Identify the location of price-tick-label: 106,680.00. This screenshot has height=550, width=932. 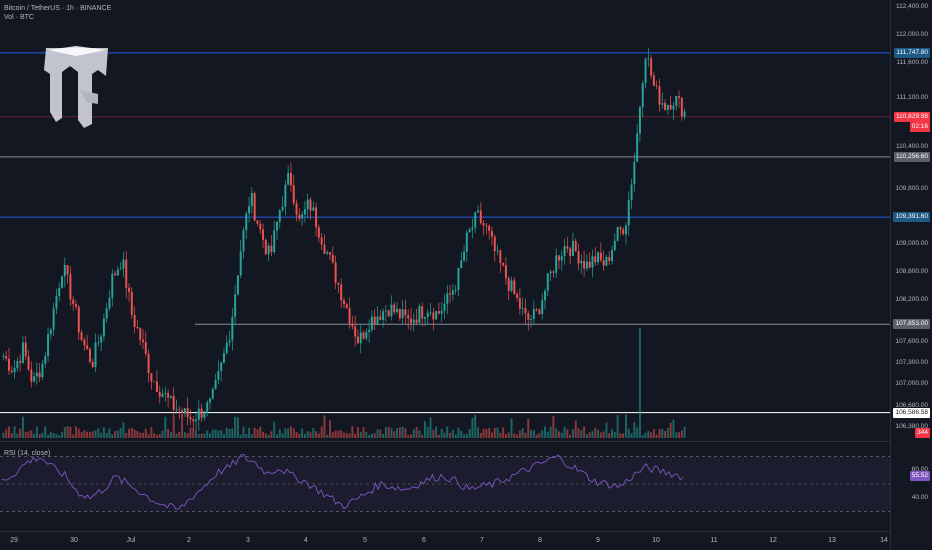
(911, 406).